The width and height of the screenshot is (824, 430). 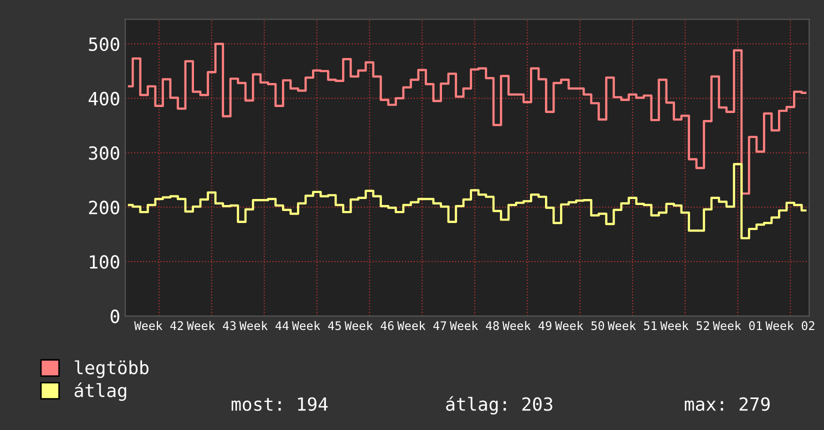 I want to click on text: most: 194, so click(x=280, y=404).